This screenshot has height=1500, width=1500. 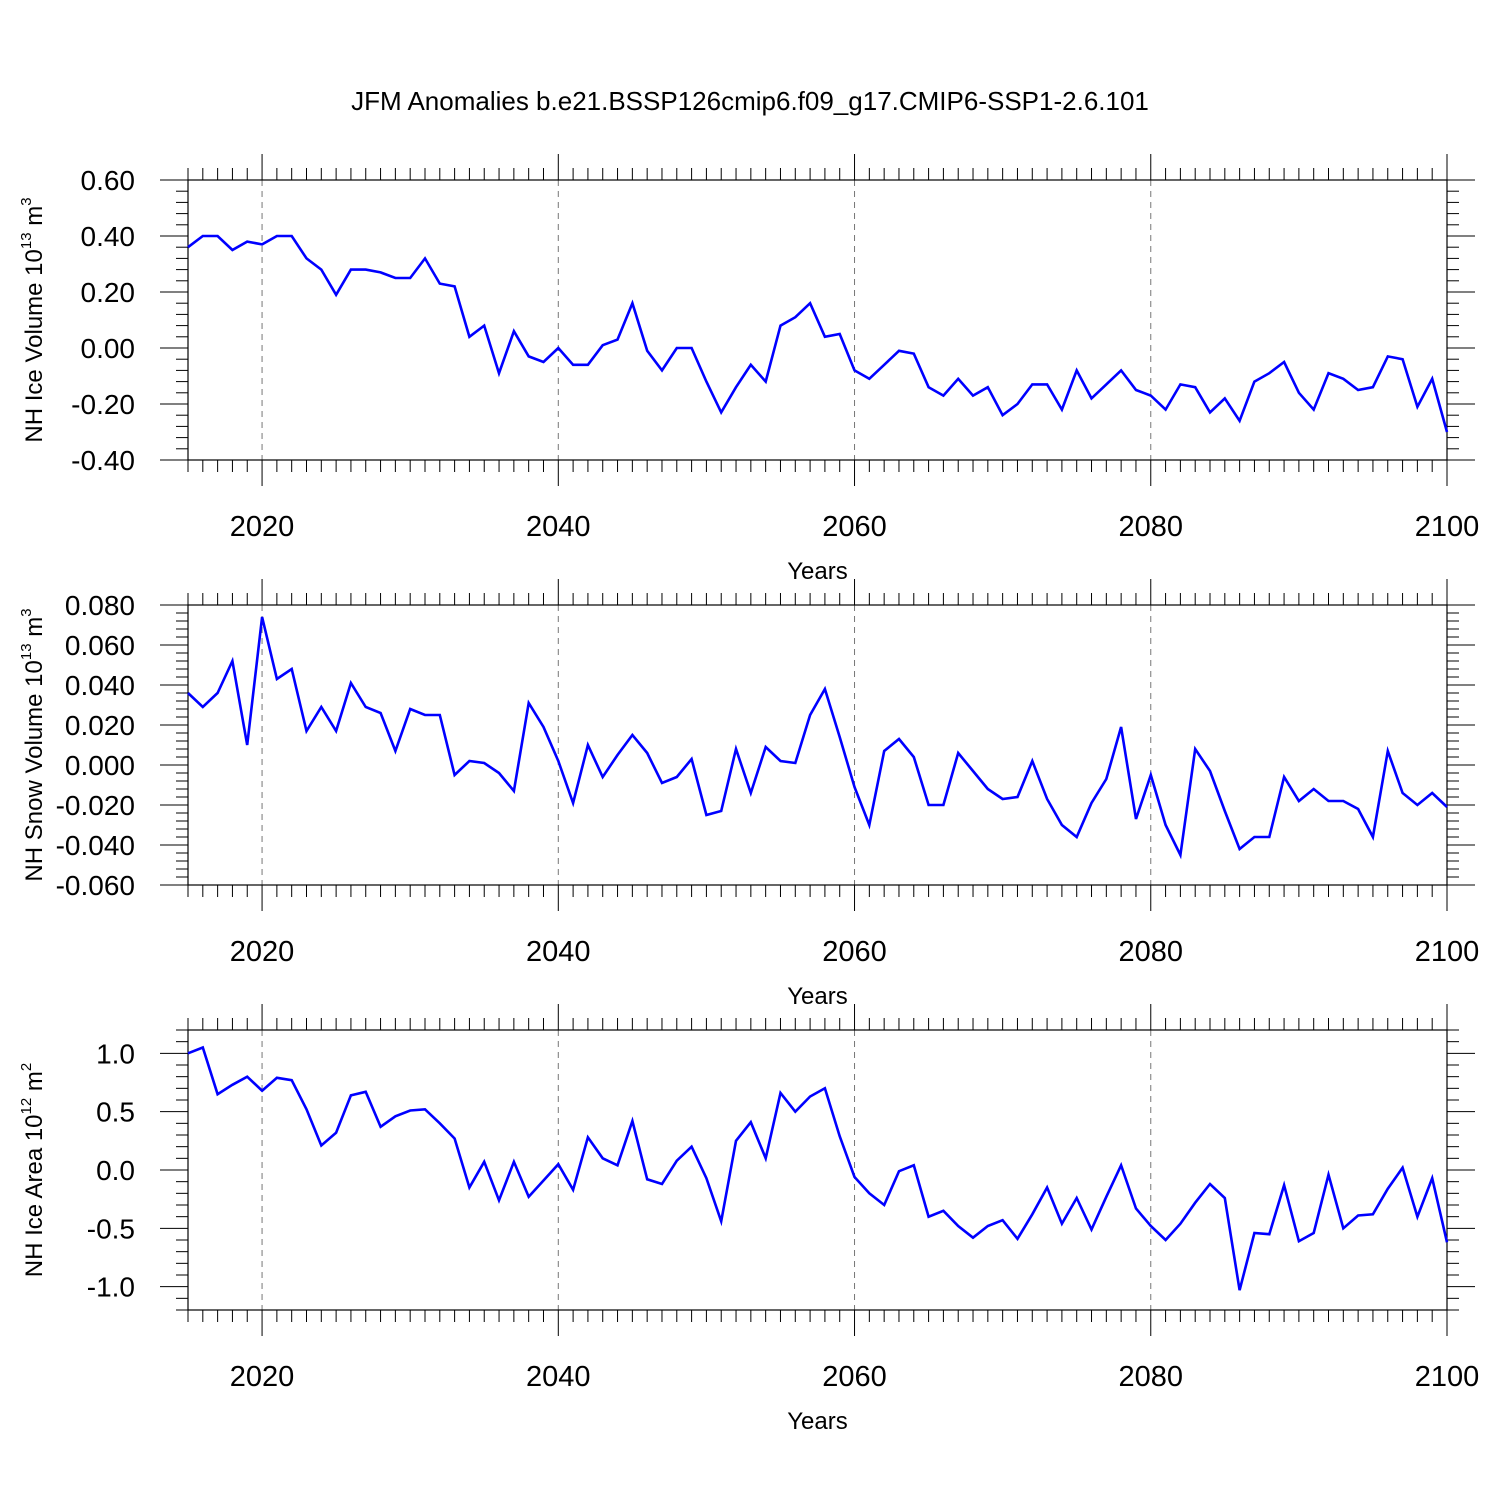 I want to click on y-tick-label: 0.60, so click(x=108, y=180).